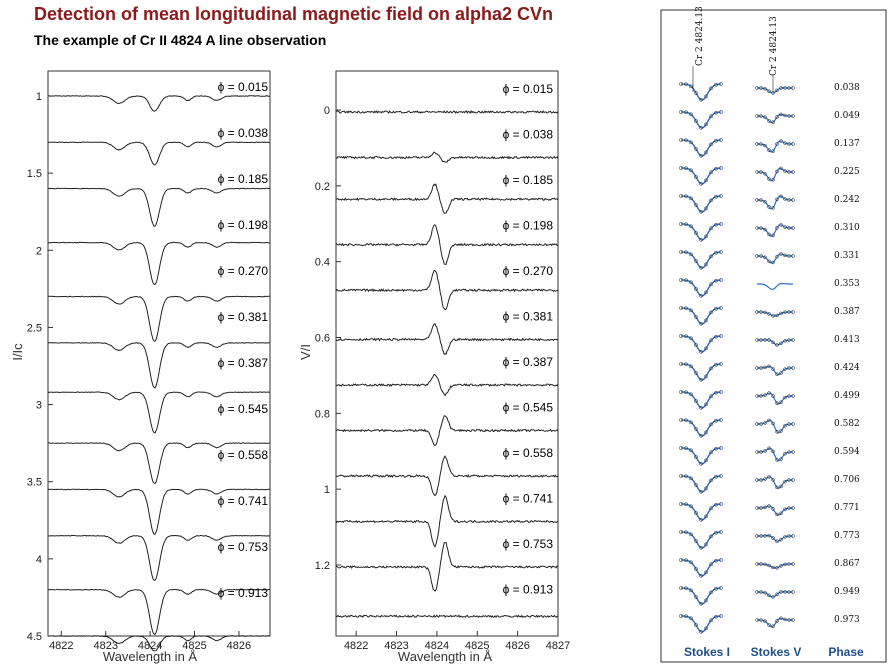 The height and width of the screenshot is (667, 893). I want to click on stokes-v-phase-label-9: ϕ = 0.741, so click(528, 499).